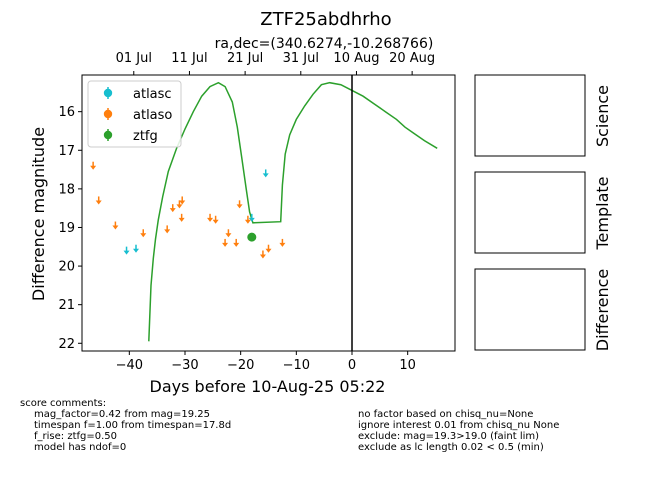 This screenshot has width=650, height=500. I want to click on score-comment-line: timespan f=1.00 from timespan=17.8d, so click(133, 425).